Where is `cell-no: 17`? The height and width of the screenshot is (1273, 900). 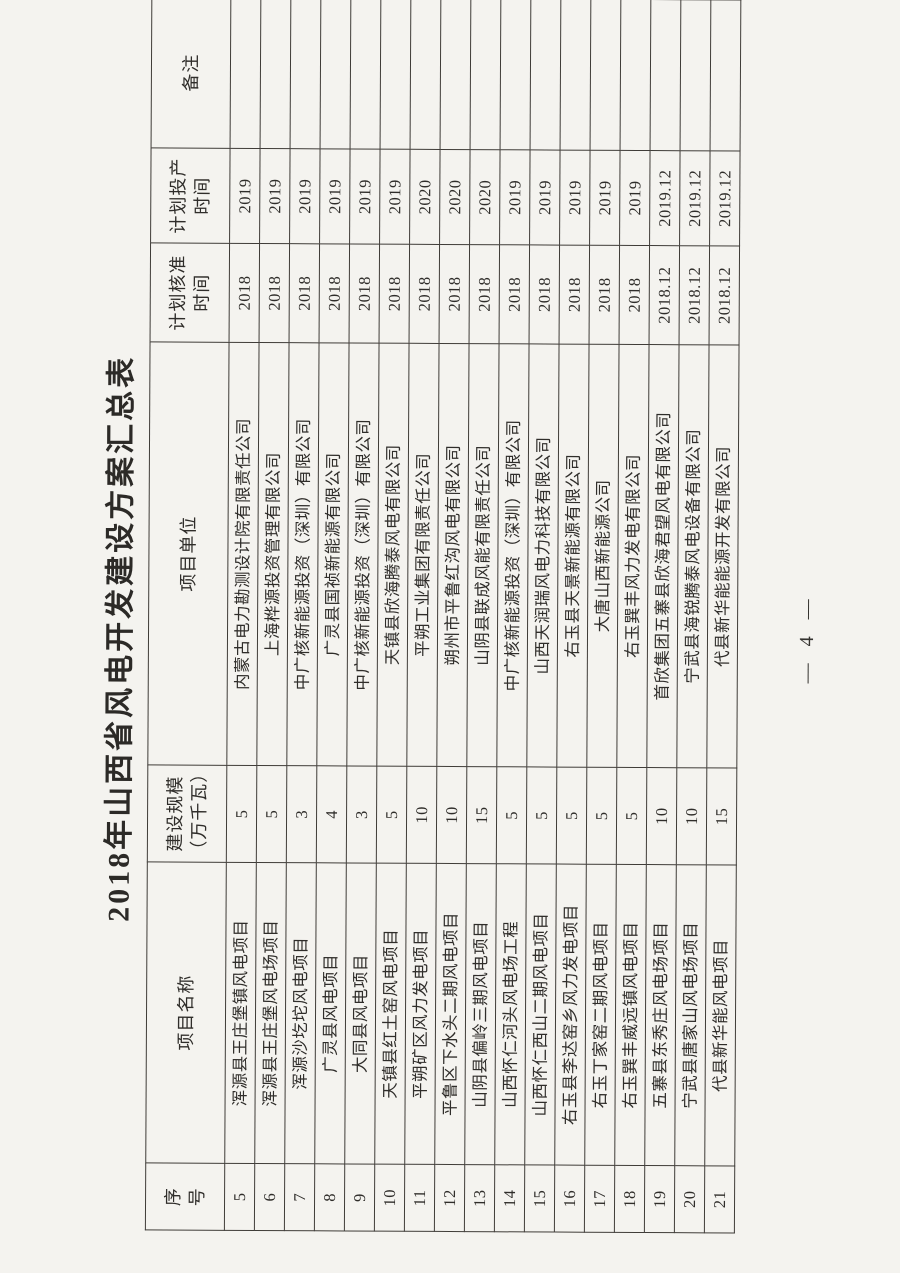 cell-no: 17 is located at coordinates (599, 1199).